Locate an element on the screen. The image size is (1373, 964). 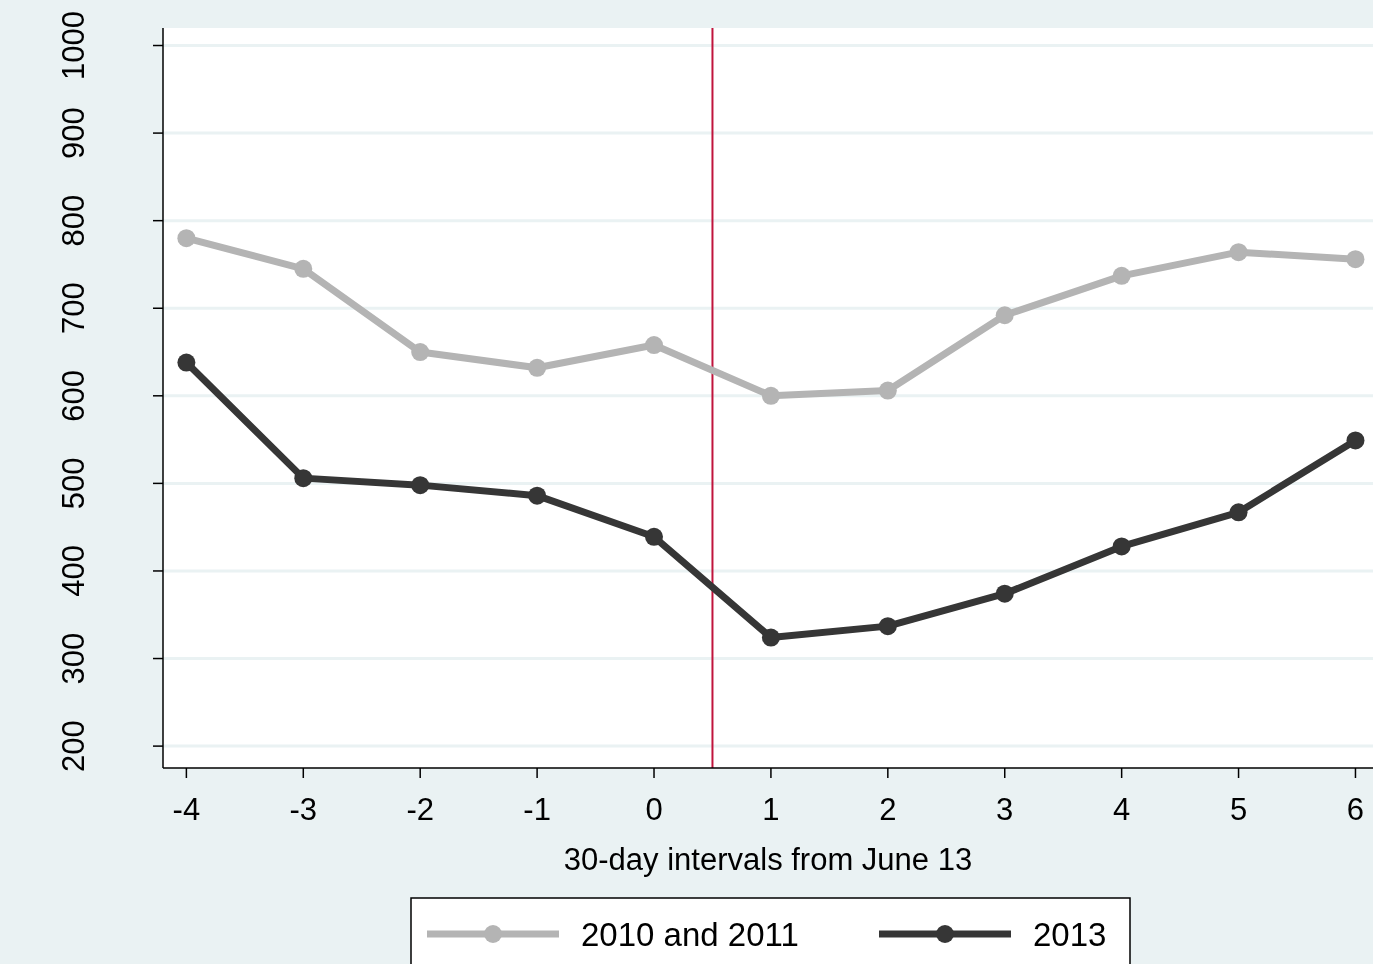
x-tick-label: 6 is located at coordinates (1355, 809).